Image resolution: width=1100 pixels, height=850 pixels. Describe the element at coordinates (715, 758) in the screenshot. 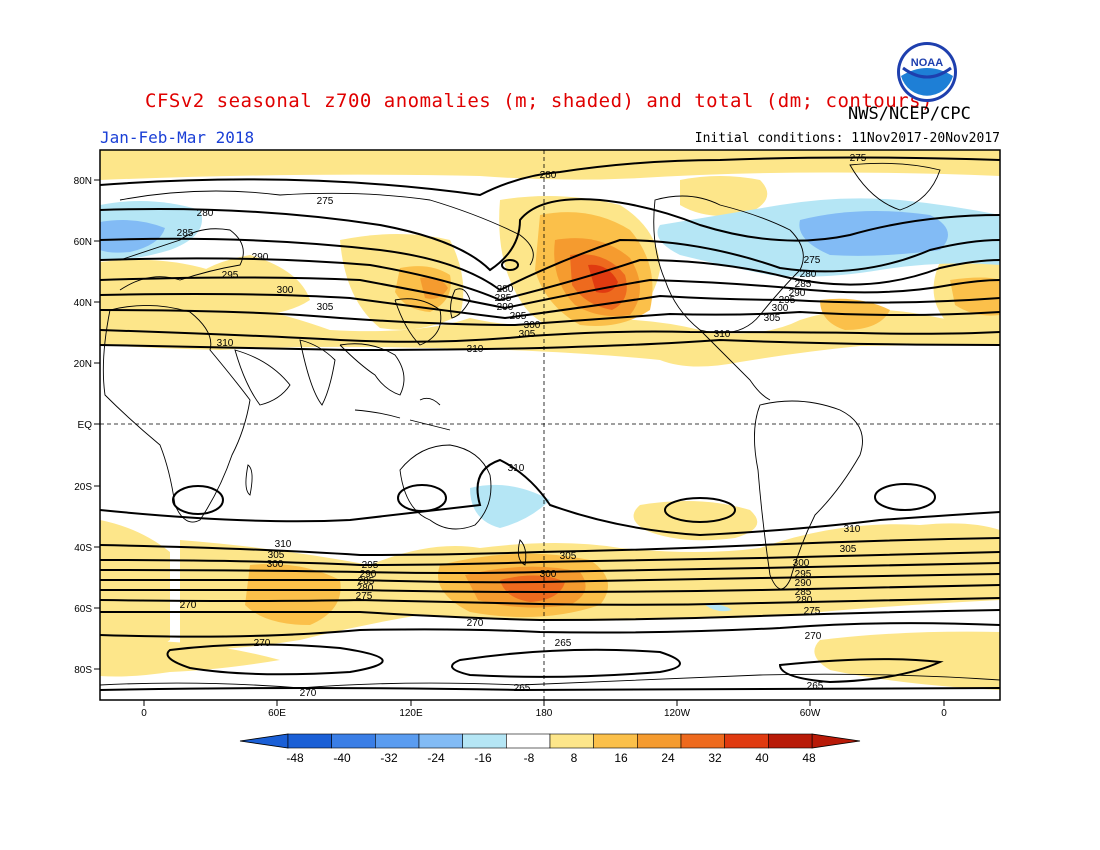

I see `colorbar-tick-label: 32` at that location.